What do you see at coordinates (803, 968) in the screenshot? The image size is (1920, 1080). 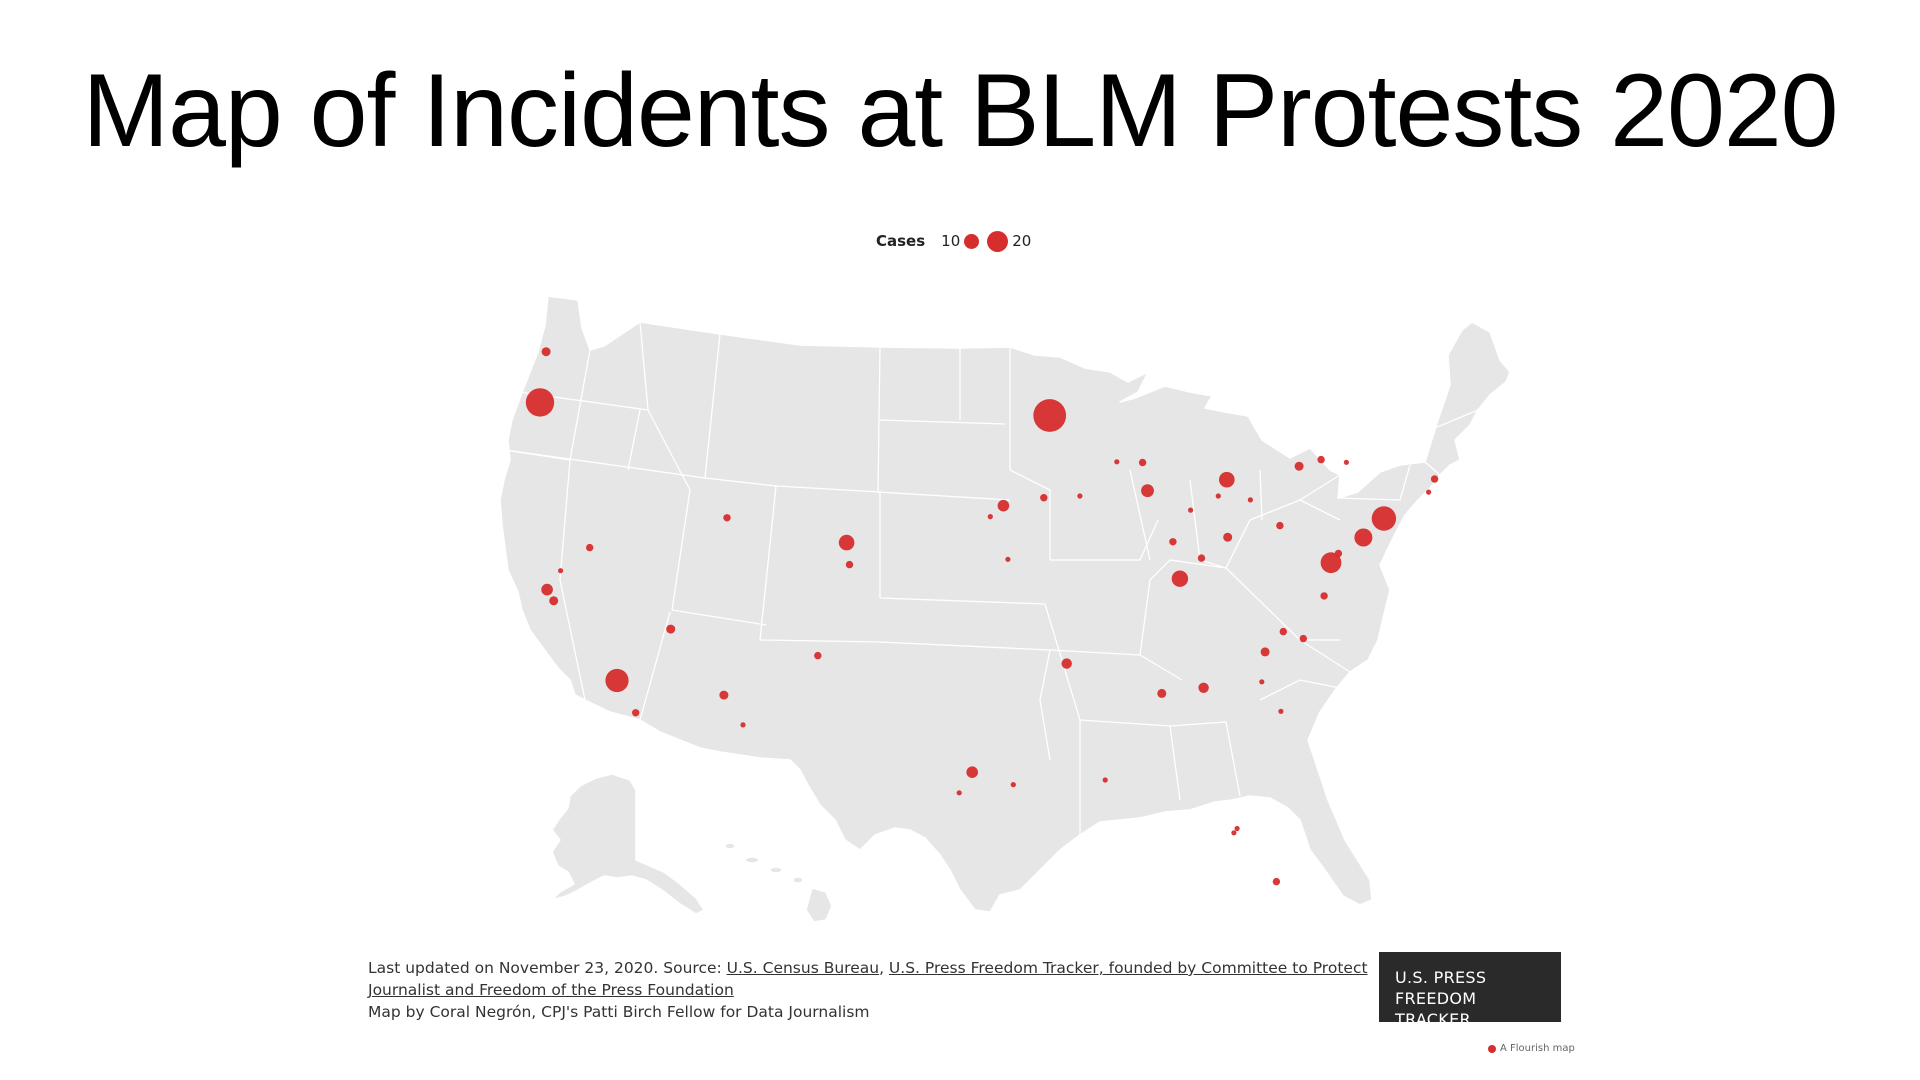 I see `census-link: U.S. Census Bureau` at bounding box center [803, 968].